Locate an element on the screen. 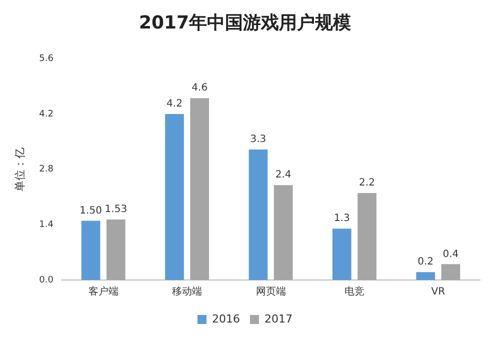 The width and height of the screenshot is (500, 340). data-label: 0.4 is located at coordinates (450, 254).